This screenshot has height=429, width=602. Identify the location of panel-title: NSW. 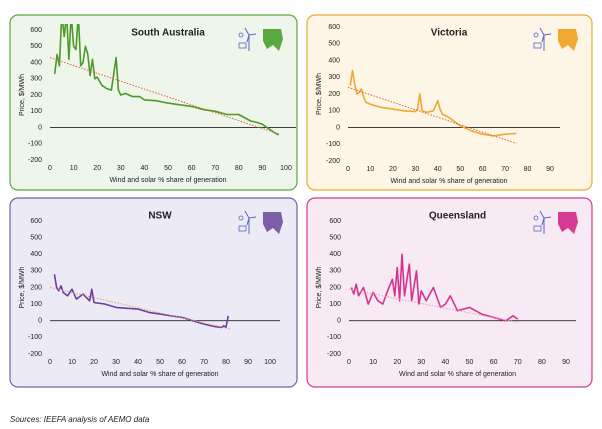
(160, 216).